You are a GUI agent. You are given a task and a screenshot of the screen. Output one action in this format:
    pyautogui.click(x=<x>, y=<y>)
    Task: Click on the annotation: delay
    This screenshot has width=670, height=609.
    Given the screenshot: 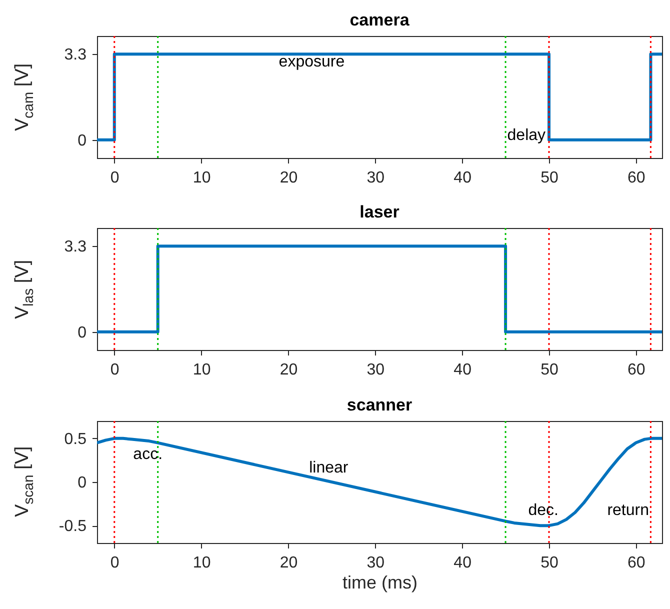 What is the action you would take?
    pyautogui.click(x=526, y=135)
    